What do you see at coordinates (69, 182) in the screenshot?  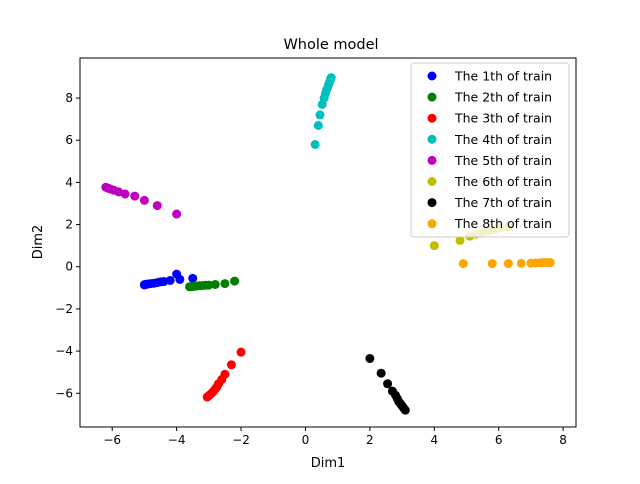 I see `y-tick-label: 4` at bounding box center [69, 182].